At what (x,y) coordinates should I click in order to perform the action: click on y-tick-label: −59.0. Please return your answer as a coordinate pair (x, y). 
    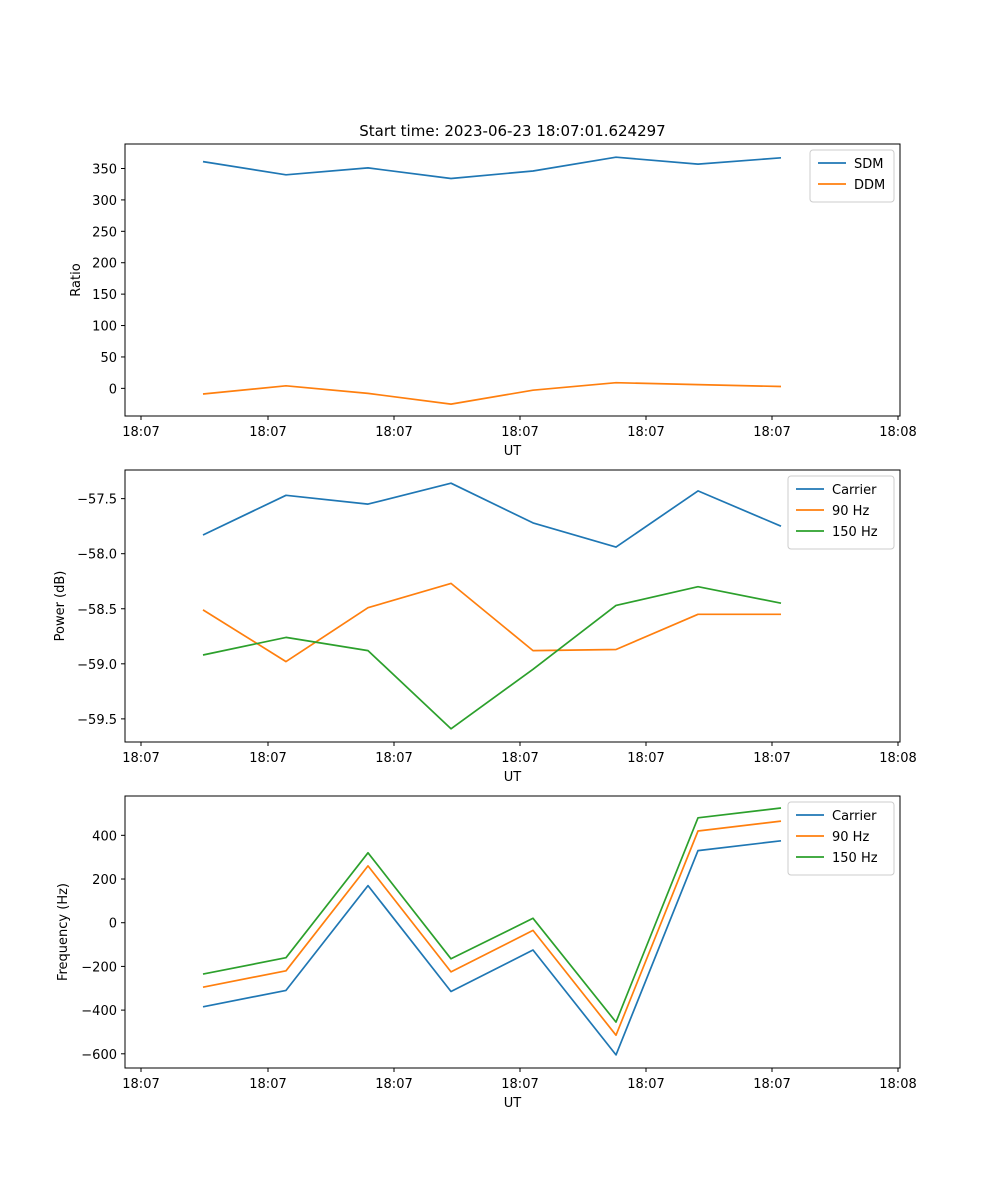
    Looking at the image, I should click on (97, 665).